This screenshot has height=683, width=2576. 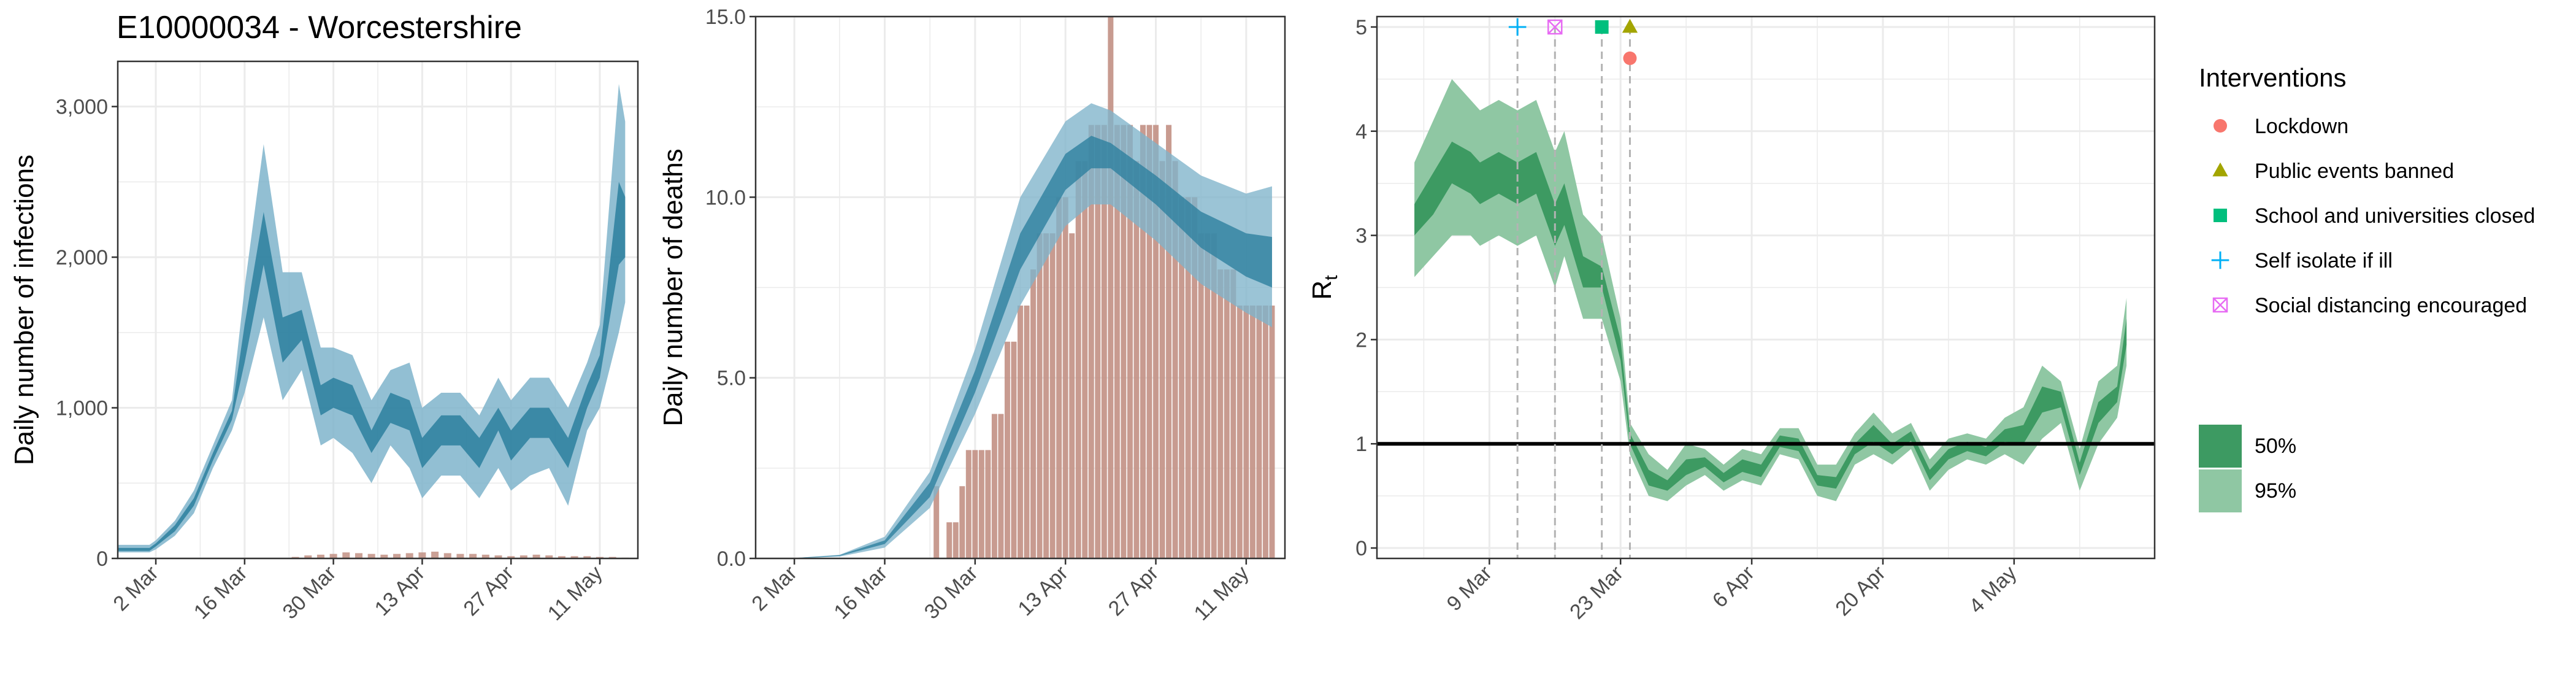 What do you see at coordinates (2275, 491) in the screenshot?
I see `legend-label: 95%` at bounding box center [2275, 491].